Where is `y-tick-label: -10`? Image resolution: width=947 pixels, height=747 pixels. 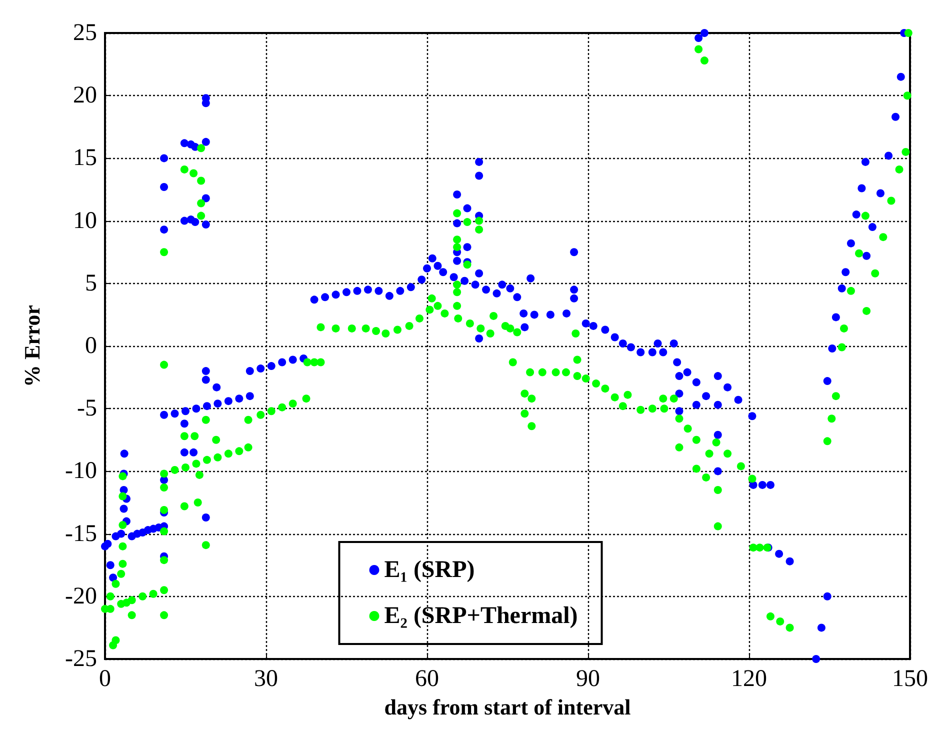
y-tick-label: -10 is located at coordinates (81, 471).